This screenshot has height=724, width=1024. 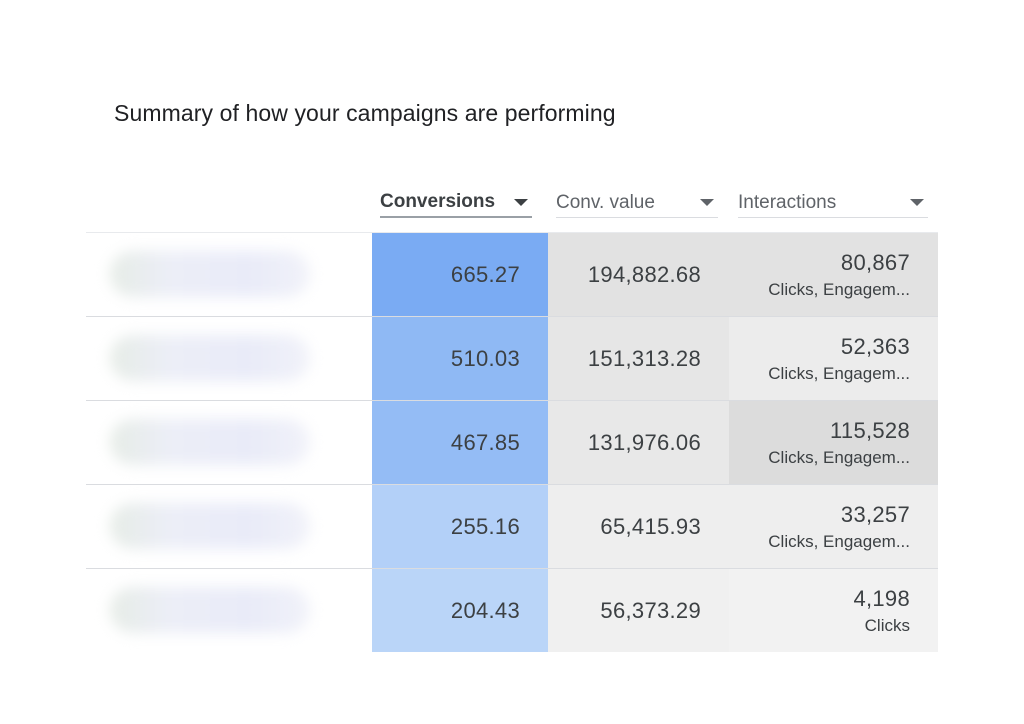 I want to click on sort-dropdown-arrow-icon, so click(x=521, y=202).